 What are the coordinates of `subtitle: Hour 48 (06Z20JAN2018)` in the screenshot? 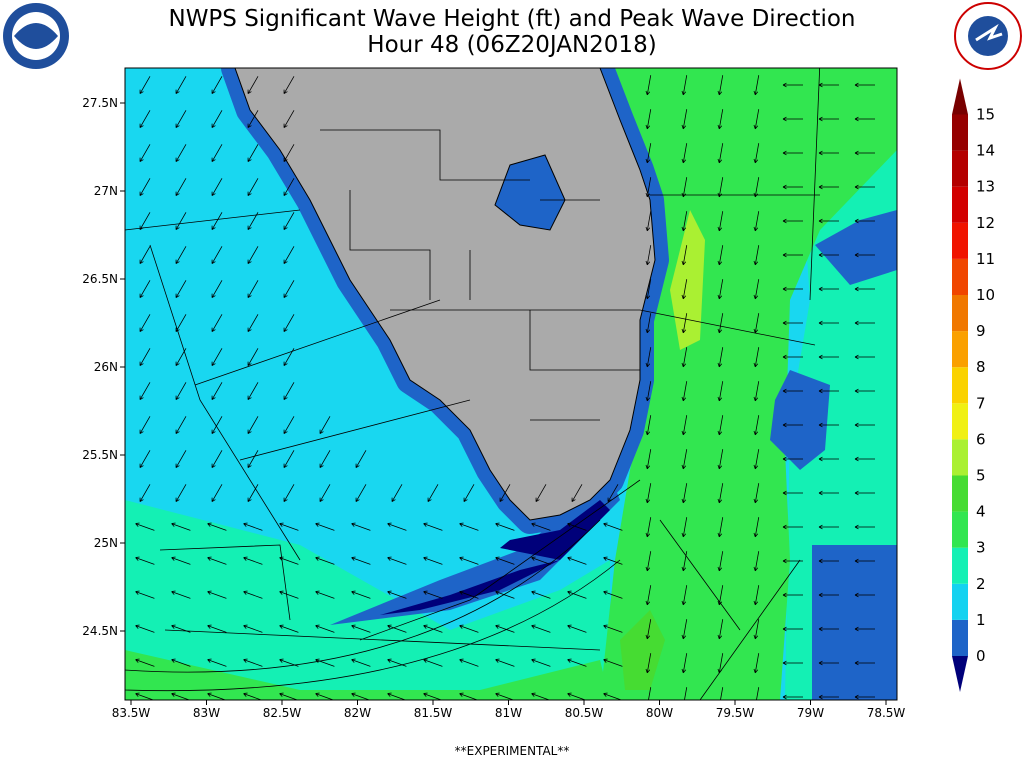 It's located at (511, 45).